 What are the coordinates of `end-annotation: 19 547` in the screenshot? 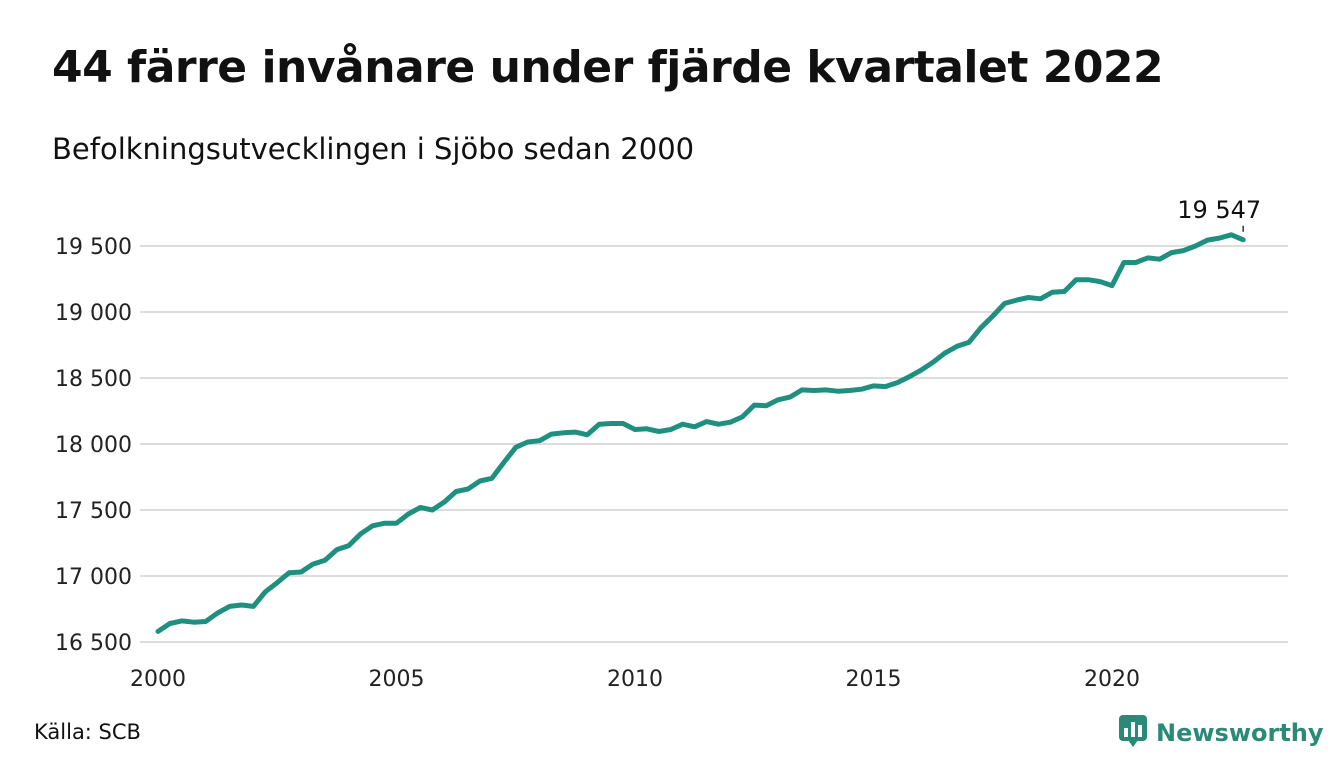 It's located at (1219, 214).